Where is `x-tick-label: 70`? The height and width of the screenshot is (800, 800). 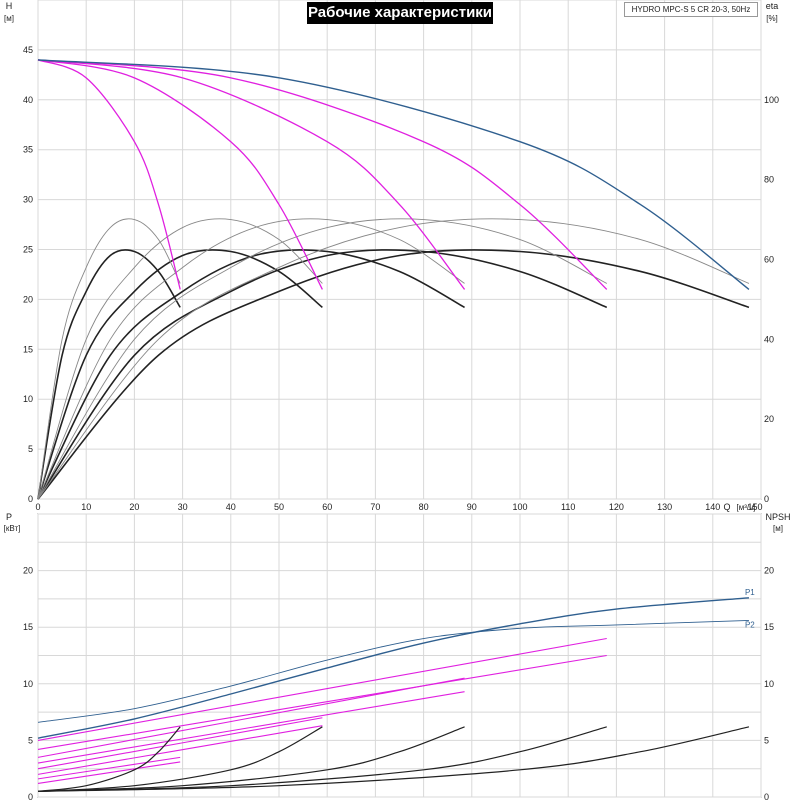 x-tick-label: 70 is located at coordinates (375, 507).